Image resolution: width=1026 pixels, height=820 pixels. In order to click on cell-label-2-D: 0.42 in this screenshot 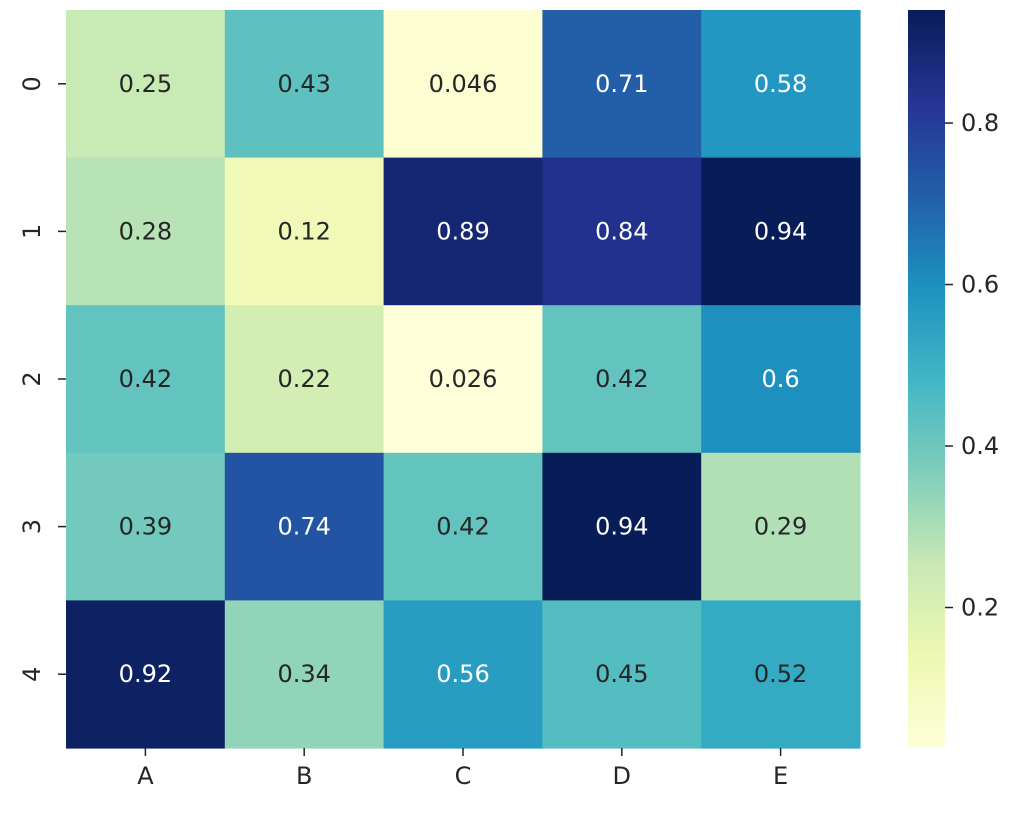, I will do `click(621, 379)`.